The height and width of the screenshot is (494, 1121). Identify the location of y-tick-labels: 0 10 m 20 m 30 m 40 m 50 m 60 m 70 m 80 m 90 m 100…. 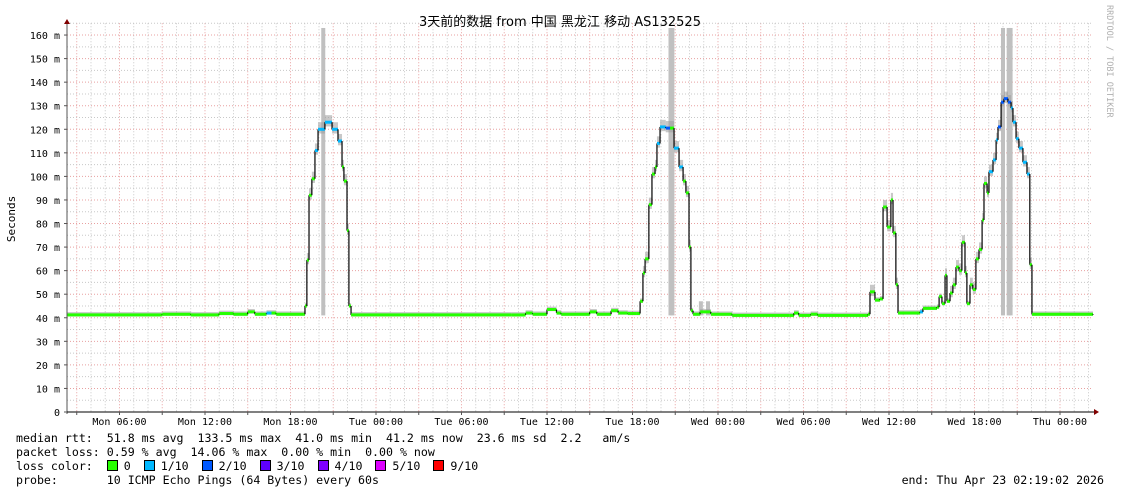
(48, 225).